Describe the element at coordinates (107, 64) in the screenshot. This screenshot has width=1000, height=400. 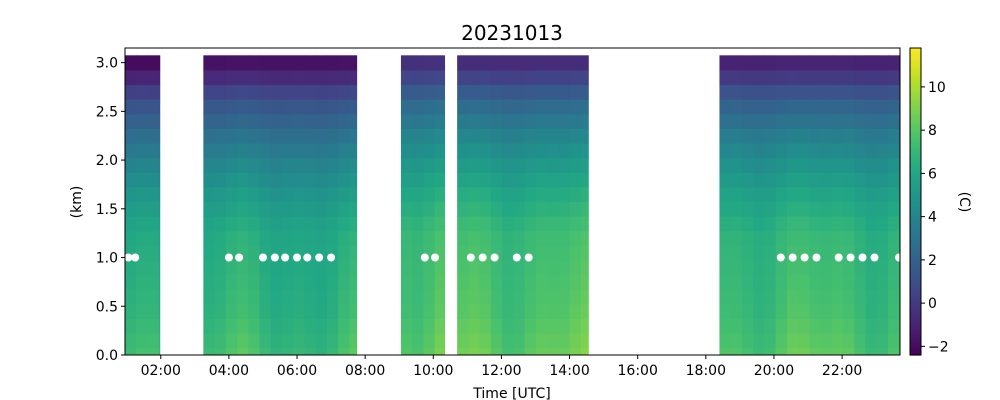
I see `y-tick-label: 3.0` at that location.